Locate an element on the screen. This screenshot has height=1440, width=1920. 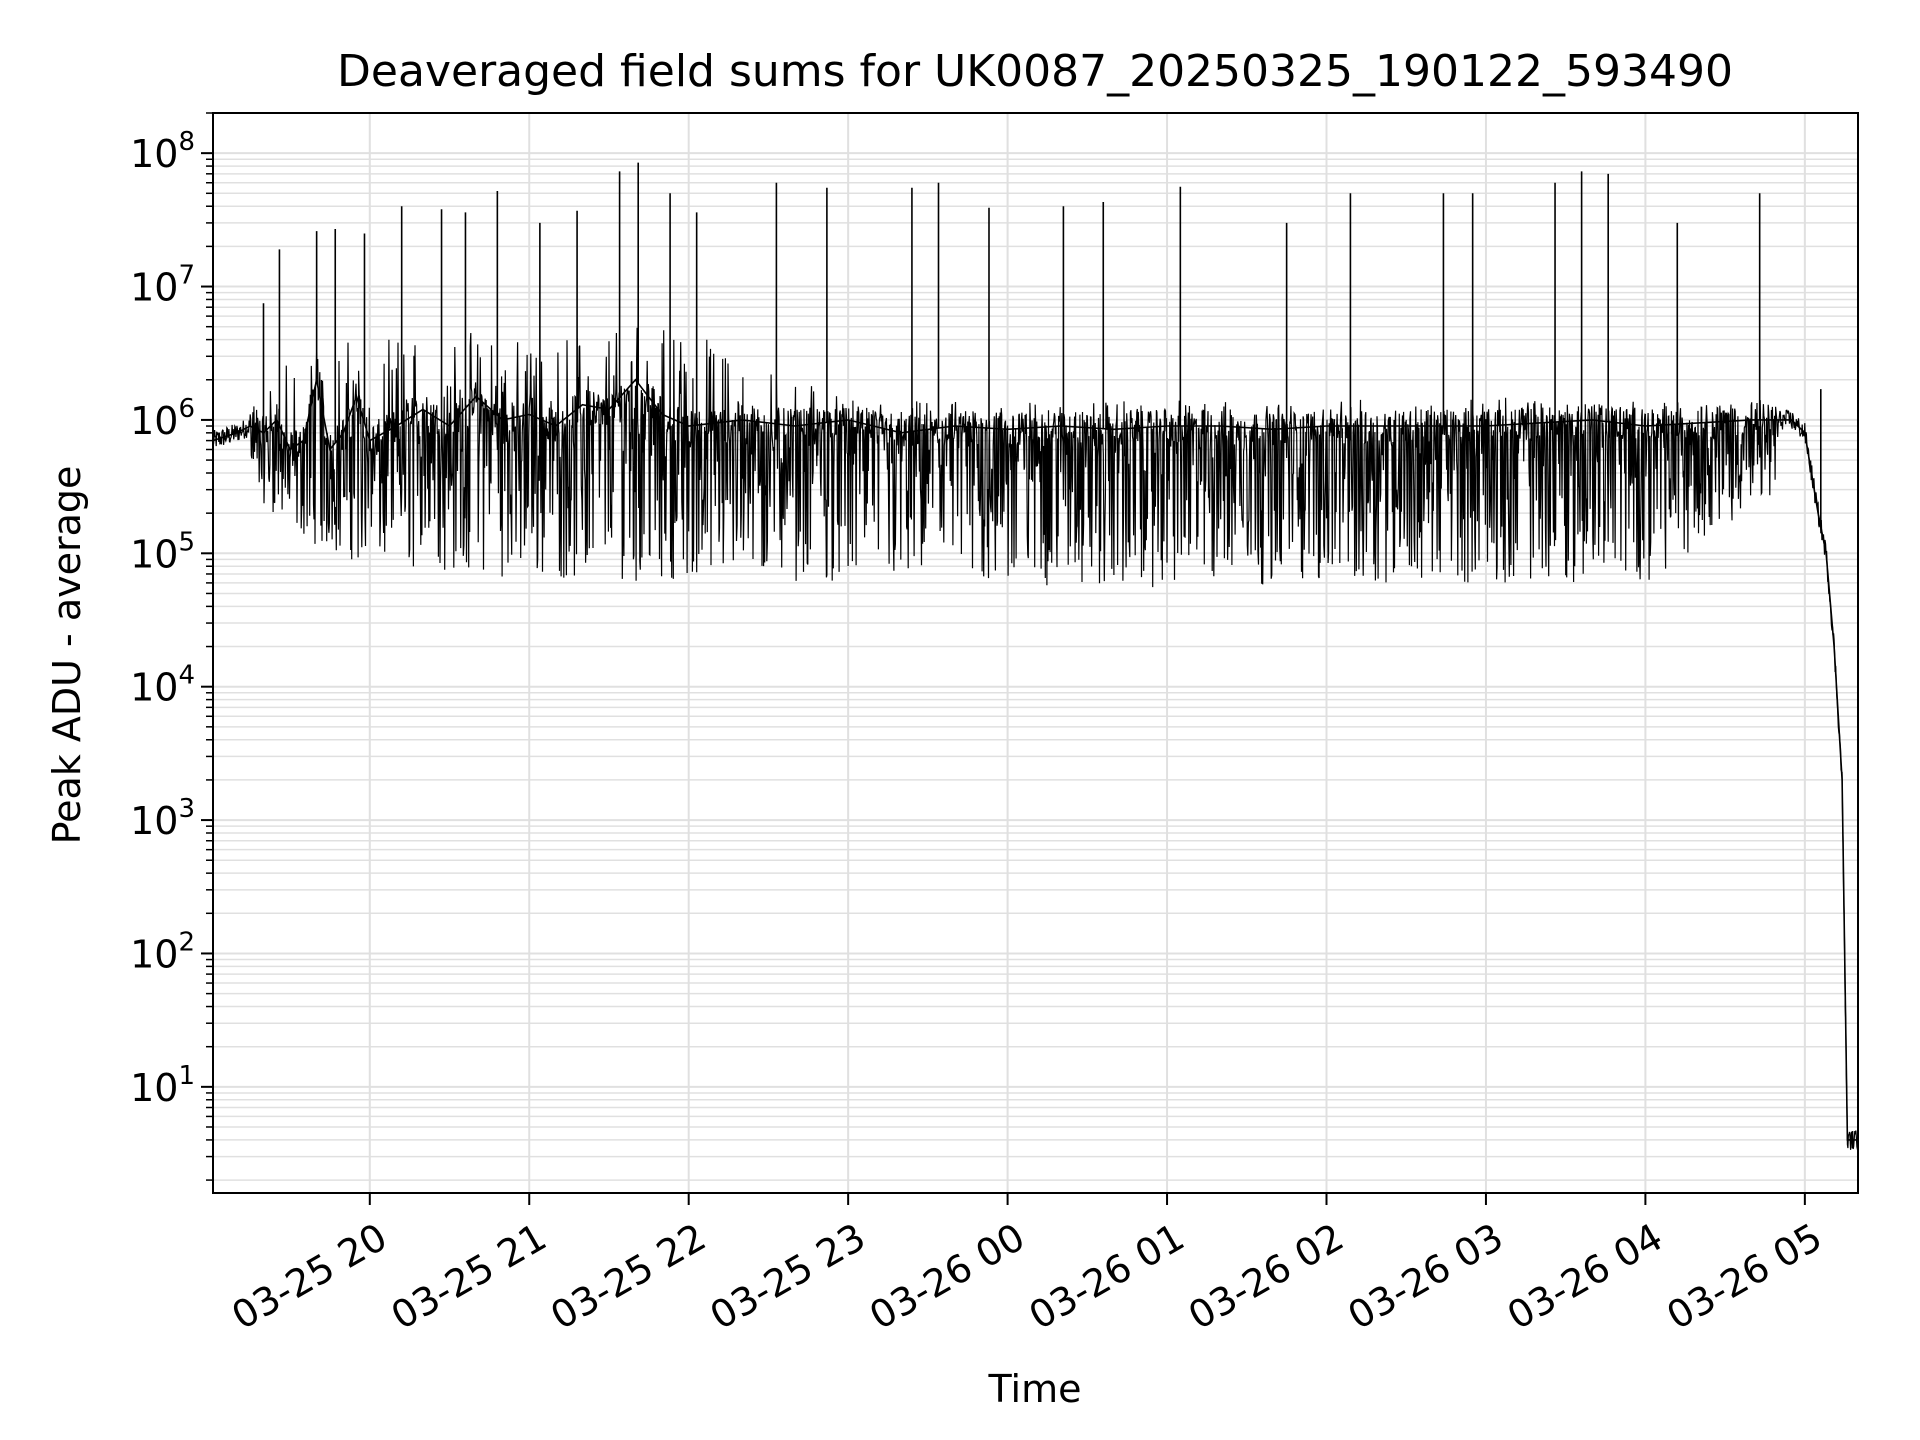
y-tick-label: 102 is located at coordinates (162, 951).